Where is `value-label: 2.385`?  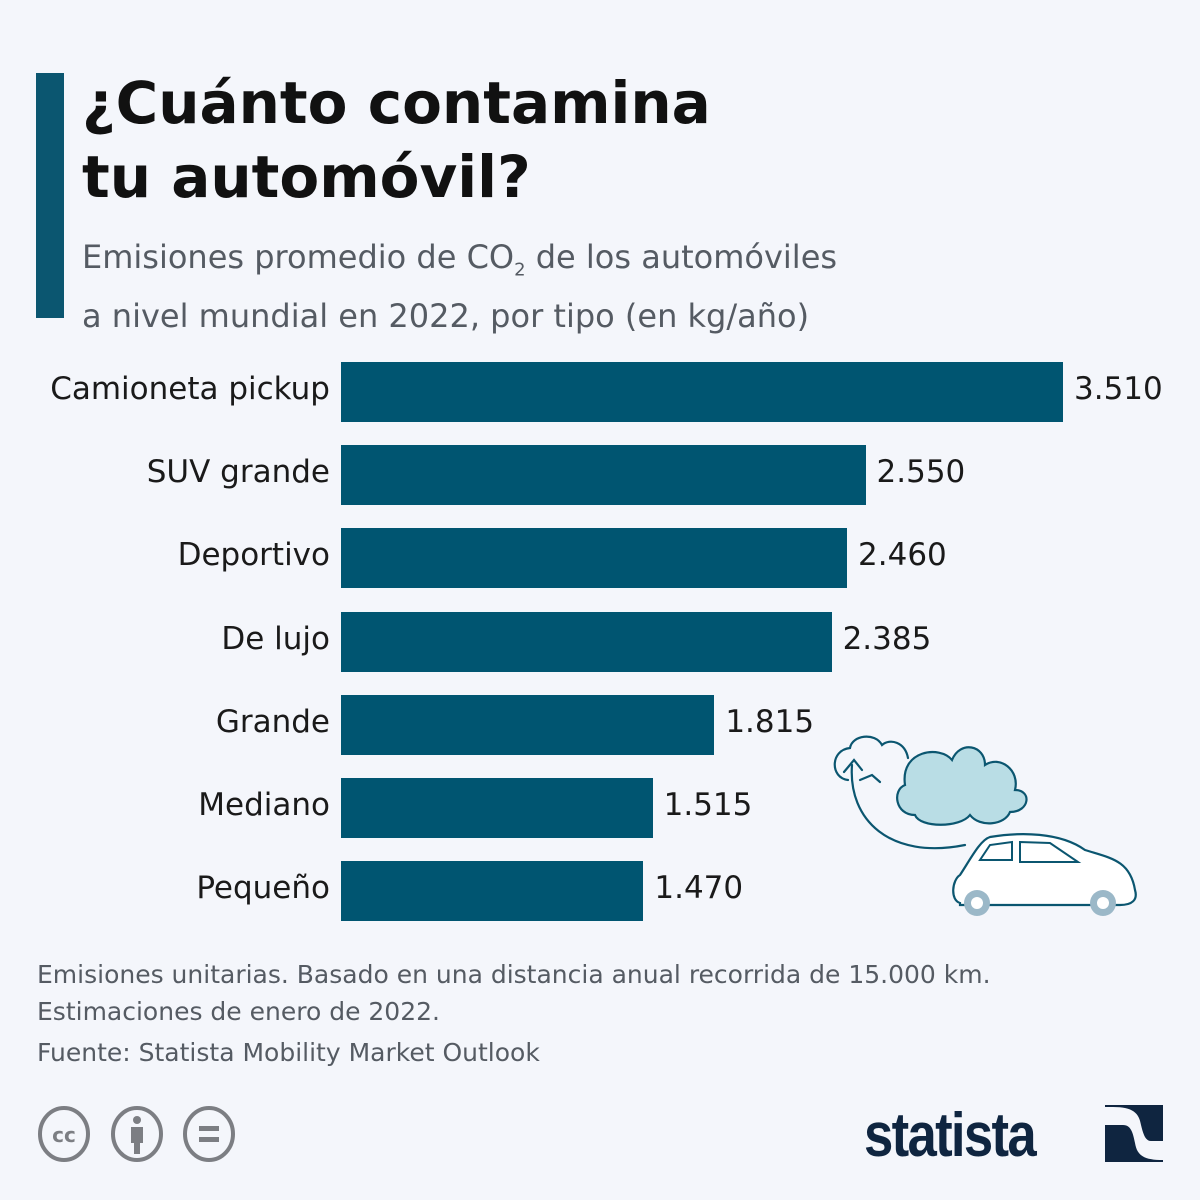
value-label: 2.385 is located at coordinates (887, 638).